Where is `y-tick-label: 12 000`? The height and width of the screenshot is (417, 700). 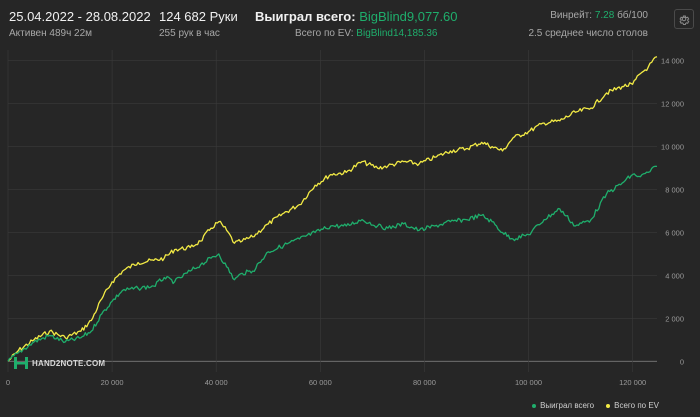 y-tick-label: 12 000 is located at coordinates (672, 104).